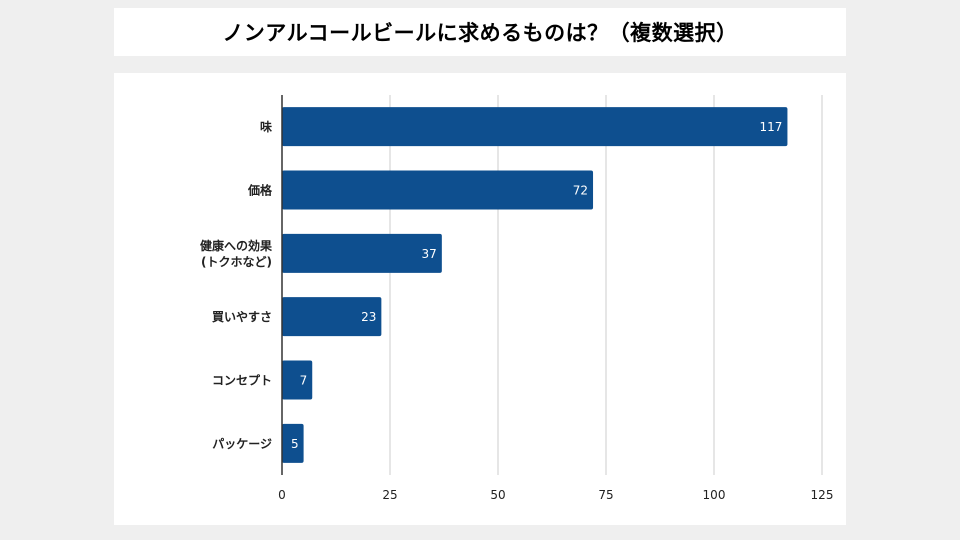 This screenshot has width=960, height=540. What do you see at coordinates (282, 495) in the screenshot?
I see `x-tick-label-0: 0` at bounding box center [282, 495].